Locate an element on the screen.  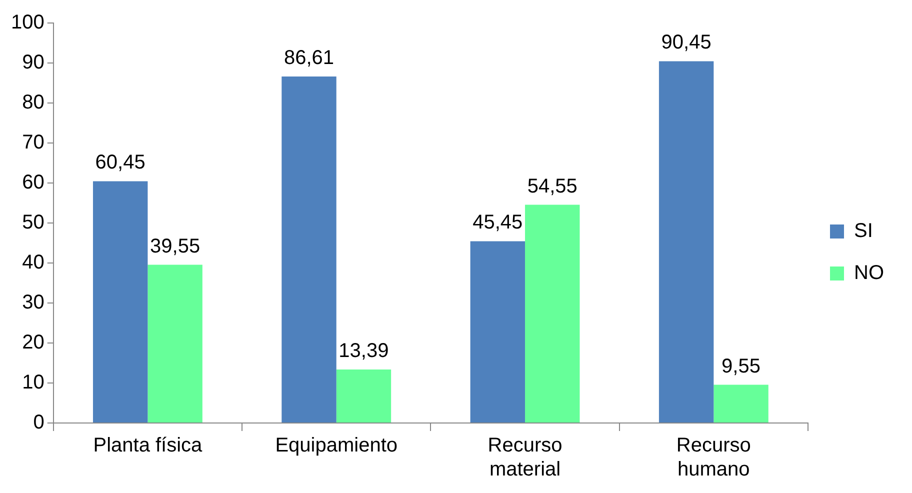
x-tick-label: Equipamiento is located at coordinates (336, 445).